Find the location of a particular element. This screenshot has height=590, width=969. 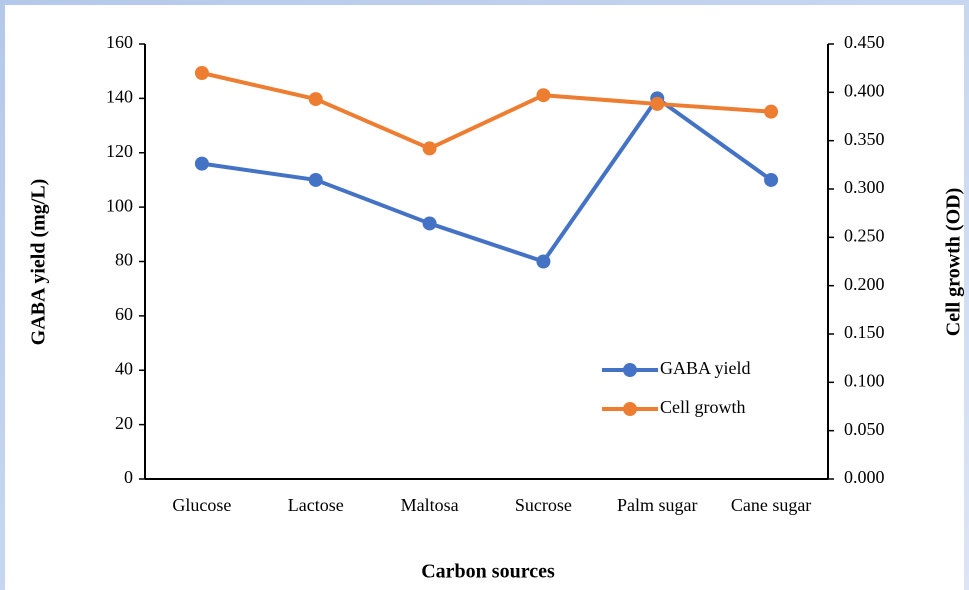

y2-tick-label: 0.100 is located at coordinates (864, 380).